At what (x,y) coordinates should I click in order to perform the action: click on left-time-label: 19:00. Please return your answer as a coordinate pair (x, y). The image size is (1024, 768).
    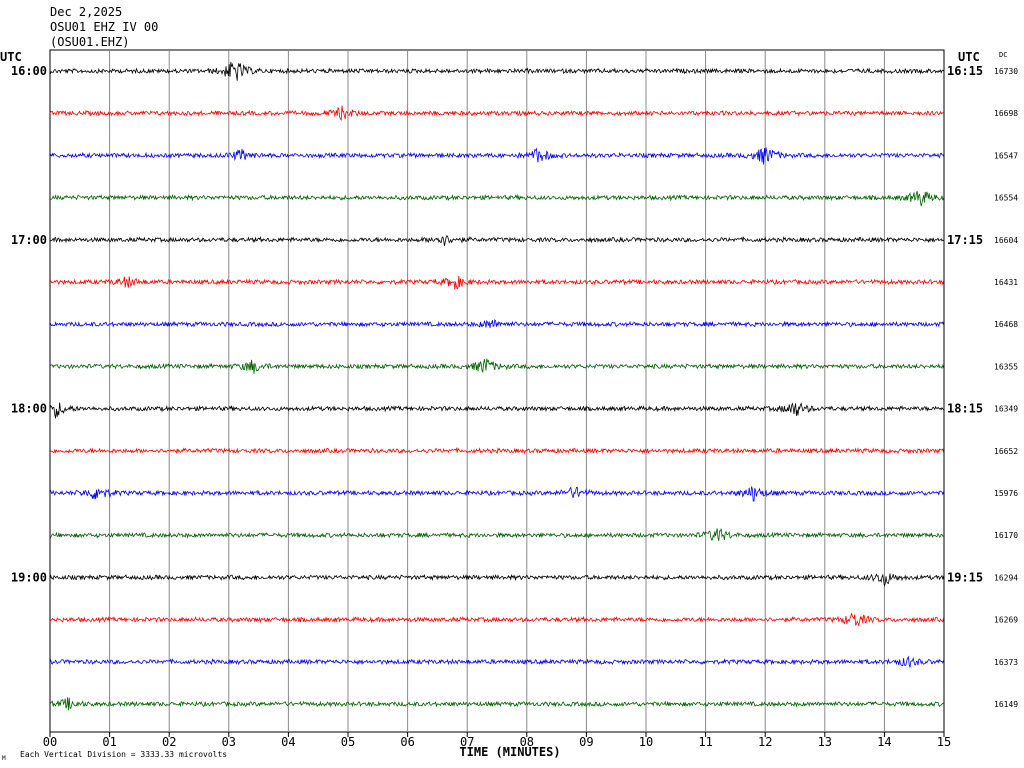
    Looking at the image, I should click on (29, 577).